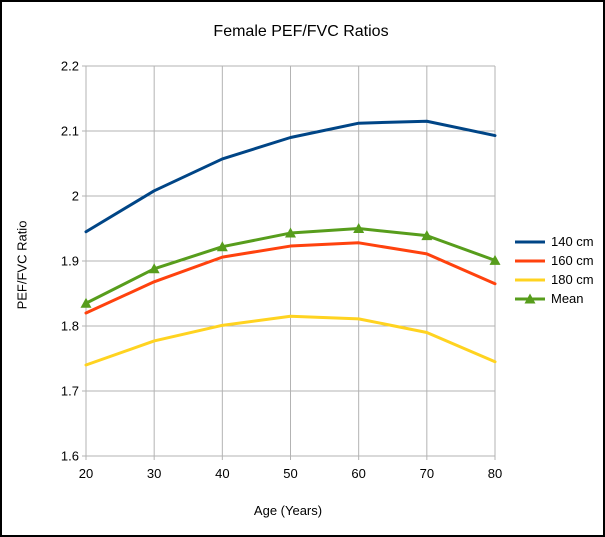 The image size is (605, 537). I want to click on y-tick-label: 1.6, so click(70, 456).